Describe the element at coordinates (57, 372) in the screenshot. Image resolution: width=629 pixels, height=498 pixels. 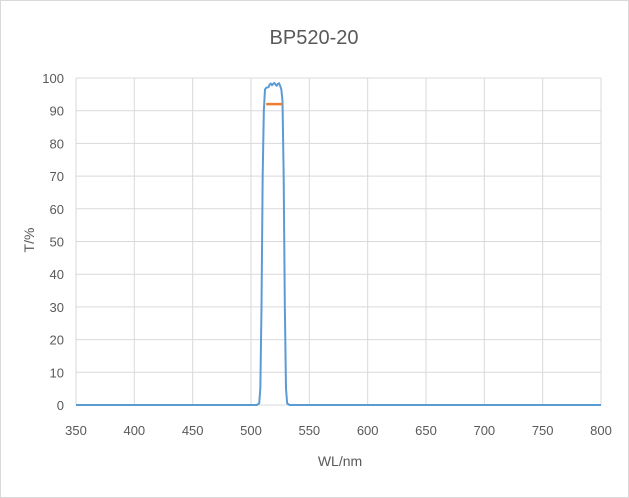
I see `y-tick-label: 10` at that location.